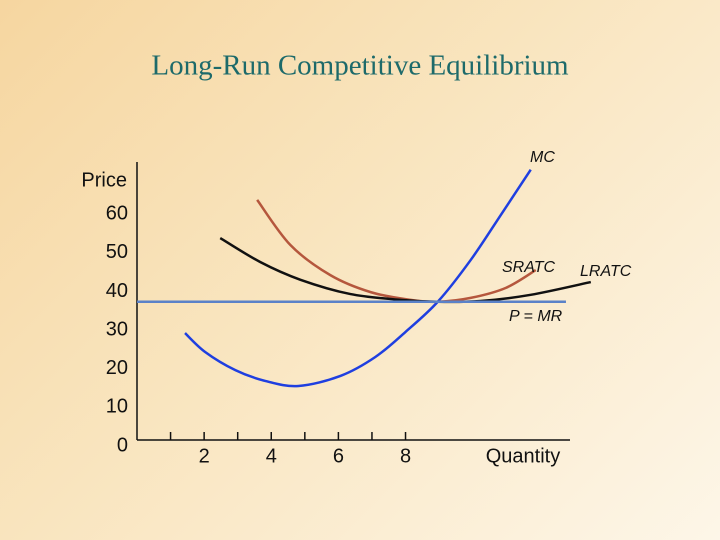  Describe the element at coordinates (117, 368) in the screenshot. I see `y-tick-label: 20` at that location.